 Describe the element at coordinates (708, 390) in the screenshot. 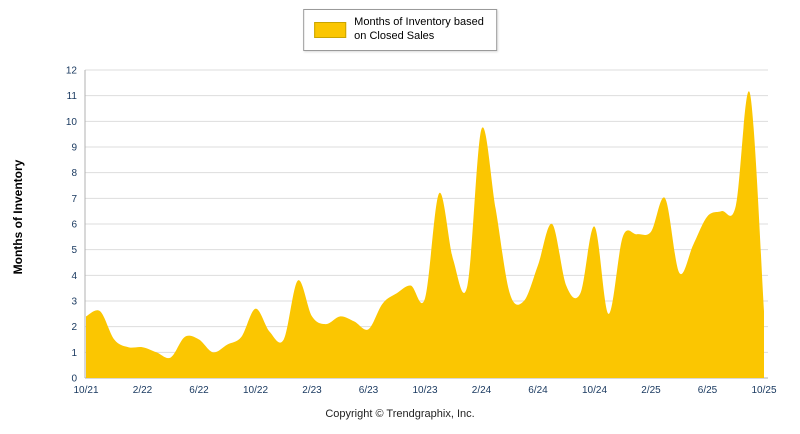

I see `x-tick-label: 6/25` at that location.